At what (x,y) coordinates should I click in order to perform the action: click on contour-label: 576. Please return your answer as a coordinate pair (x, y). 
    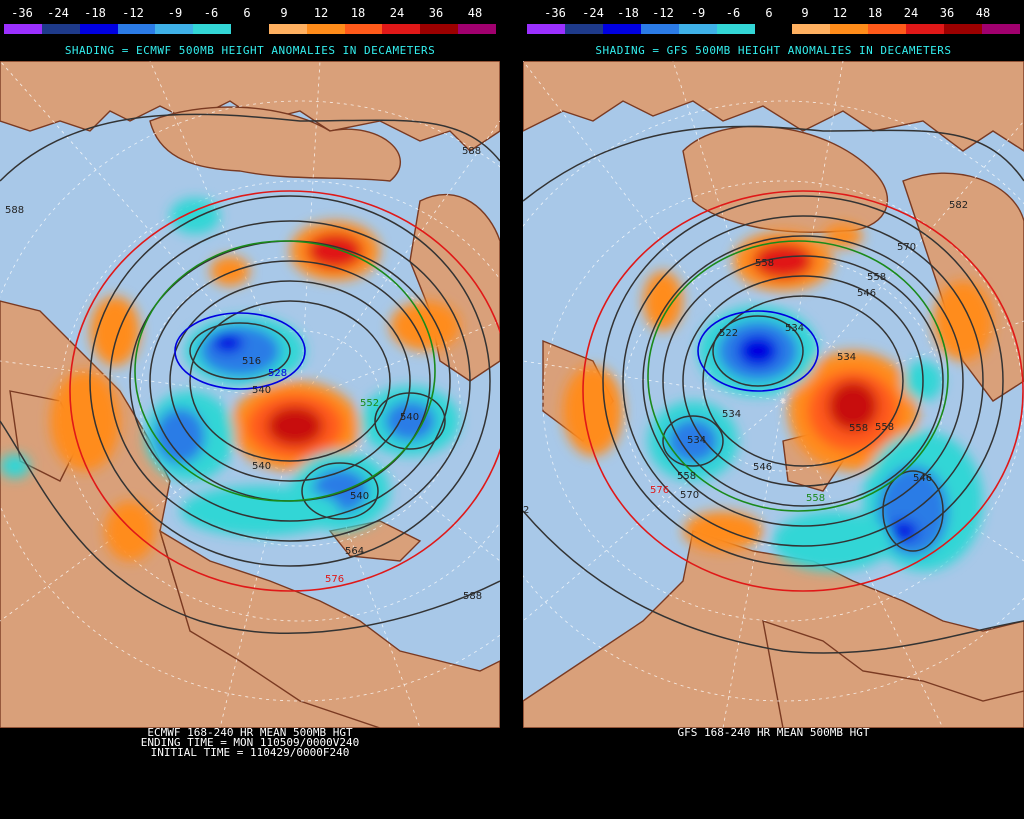
    Looking at the image, I should click on (334, 579).